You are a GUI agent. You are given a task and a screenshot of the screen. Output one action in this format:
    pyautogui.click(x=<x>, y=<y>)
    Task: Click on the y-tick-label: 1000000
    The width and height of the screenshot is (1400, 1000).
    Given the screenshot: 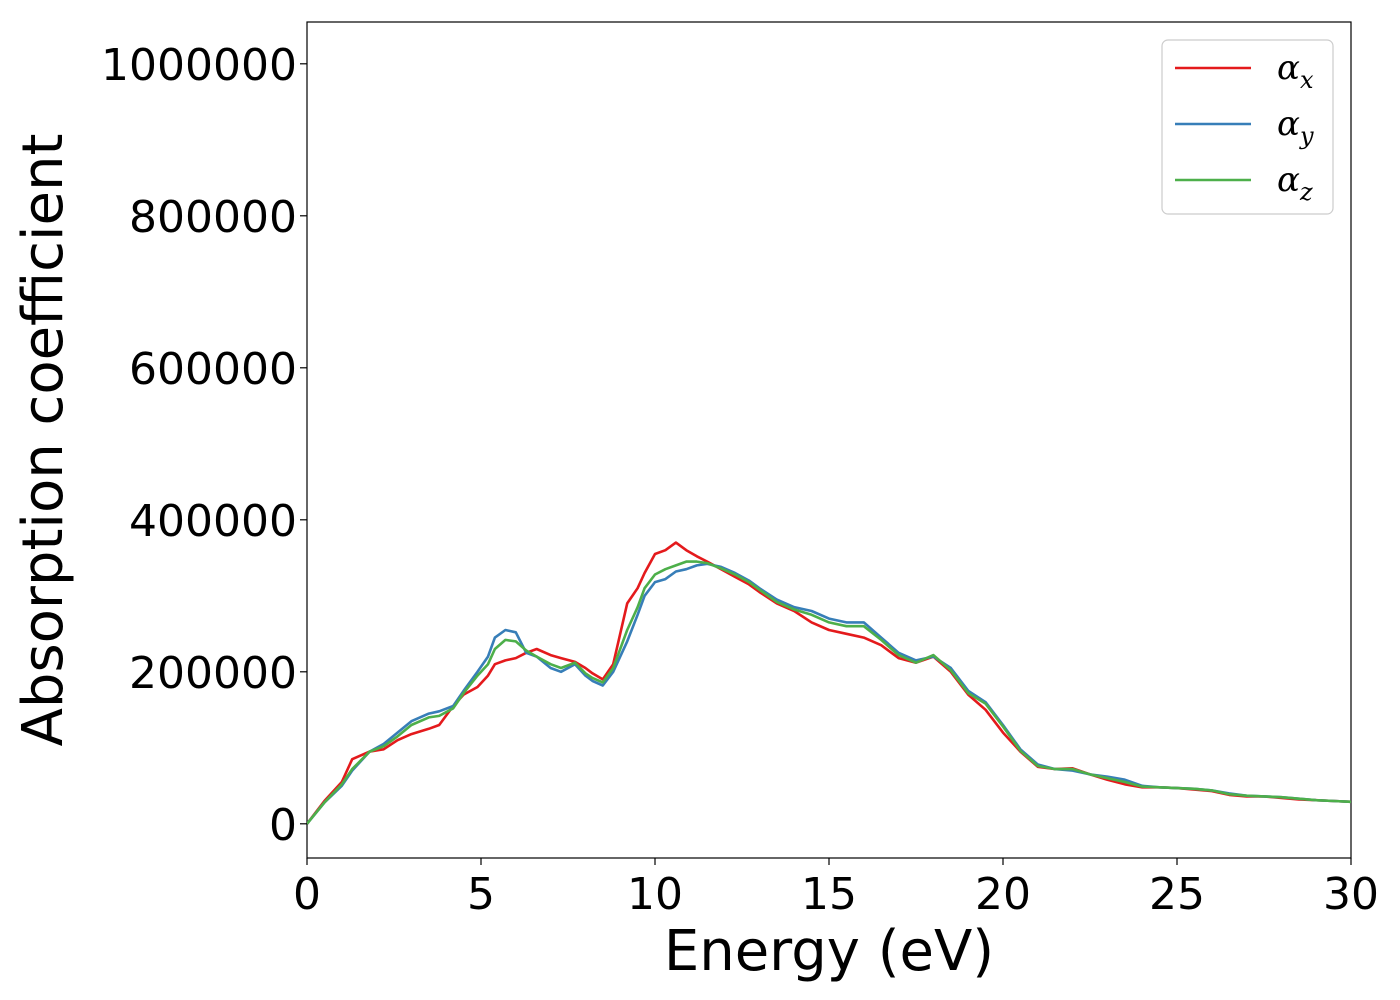 What is the action you would take?
    pyautogui.click(x=199, y=65)
    